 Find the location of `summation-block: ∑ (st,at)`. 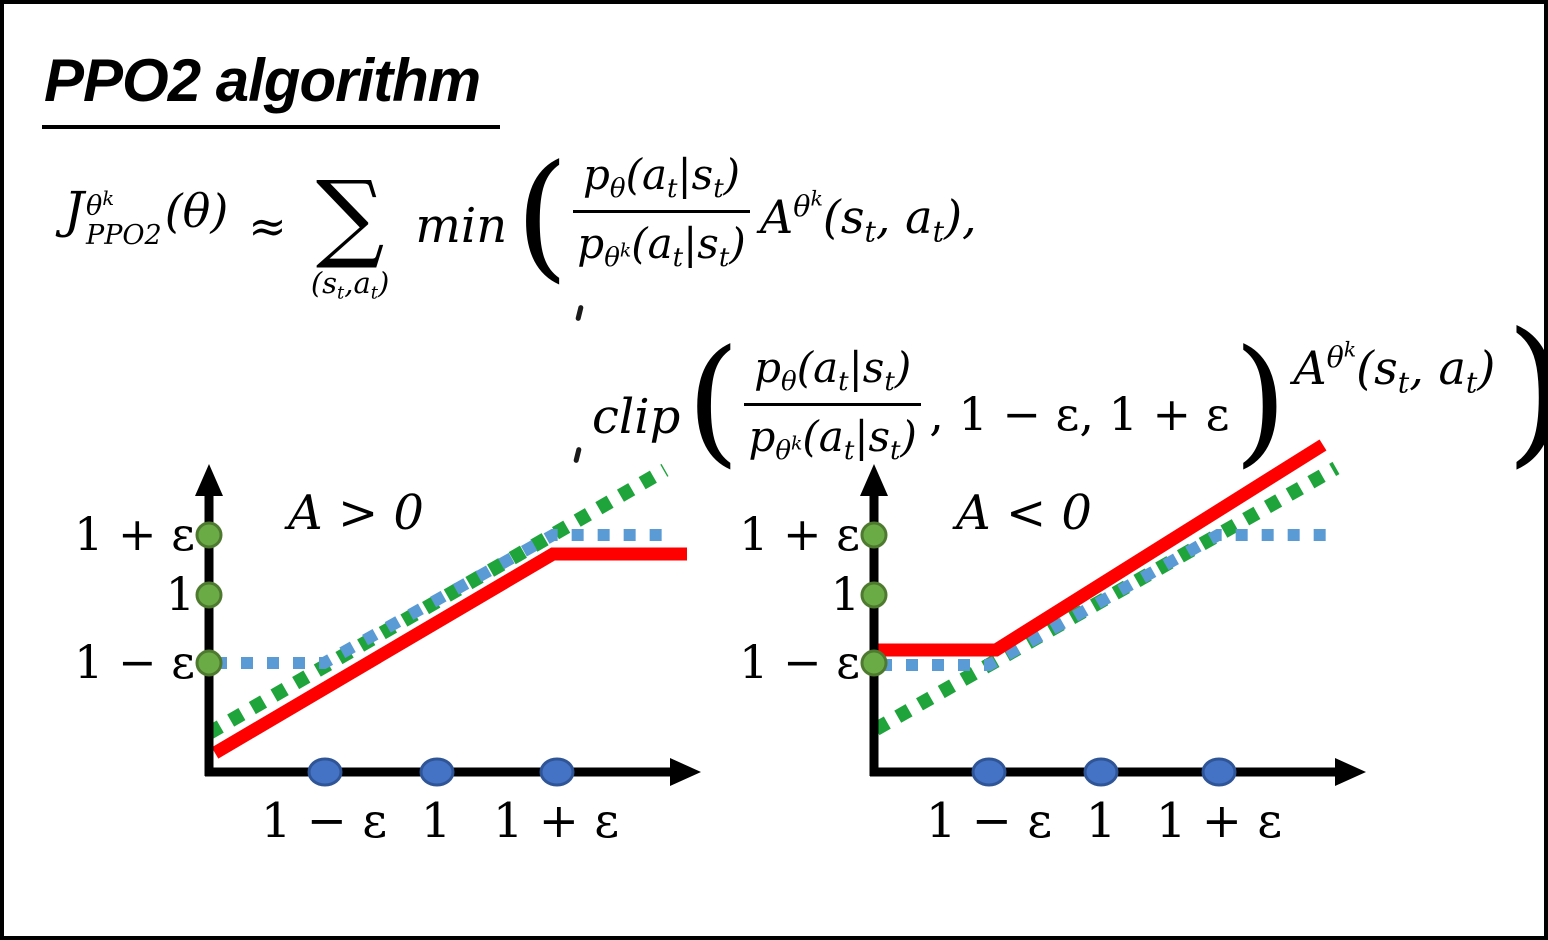

summation-block: ∑ (st,at) is located at coordinates (350, 235).